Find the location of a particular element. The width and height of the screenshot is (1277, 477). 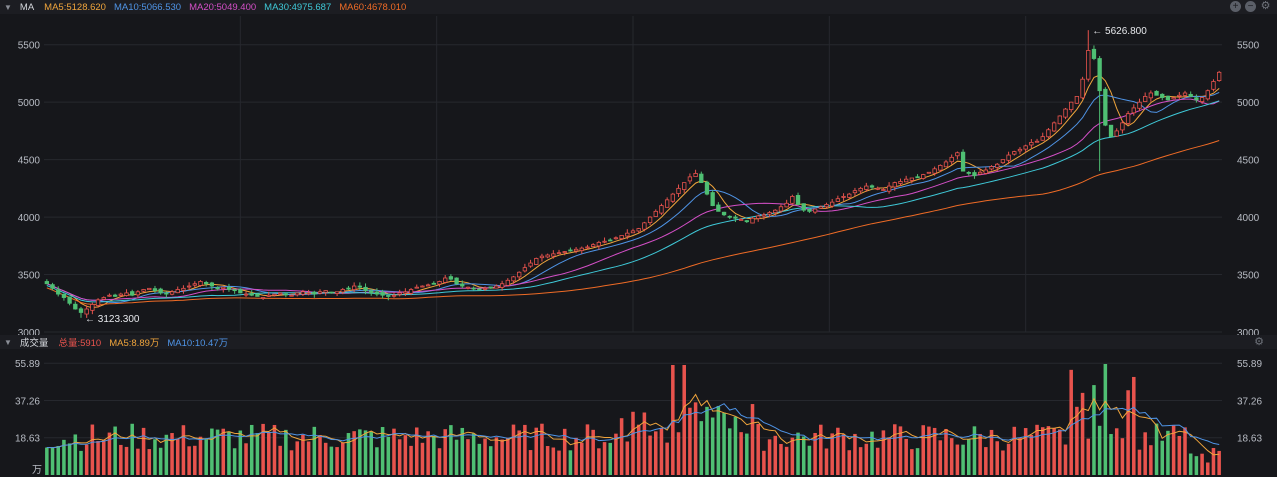

volume-ma5-line is located at coordinates (633, 424).